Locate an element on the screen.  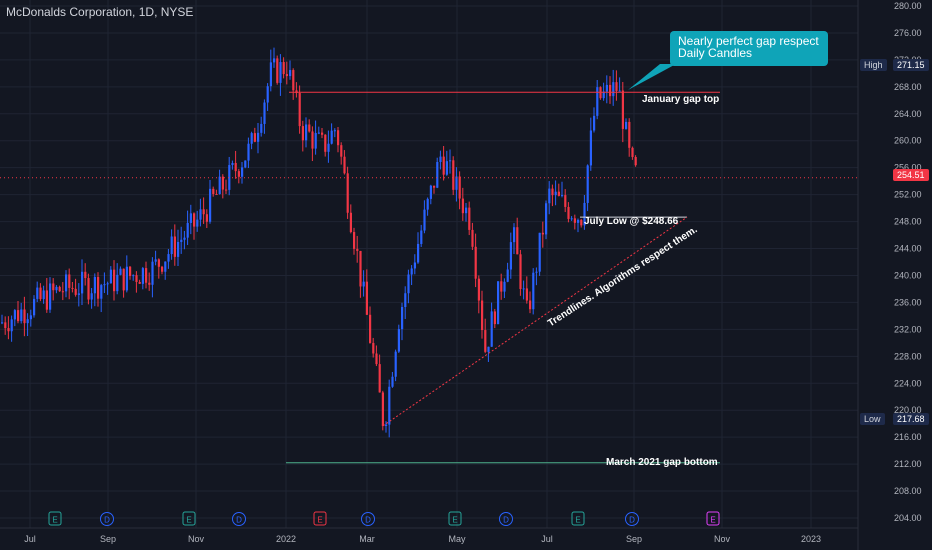
price-tick-label: 240.00 is located at coordinates (908, 275).